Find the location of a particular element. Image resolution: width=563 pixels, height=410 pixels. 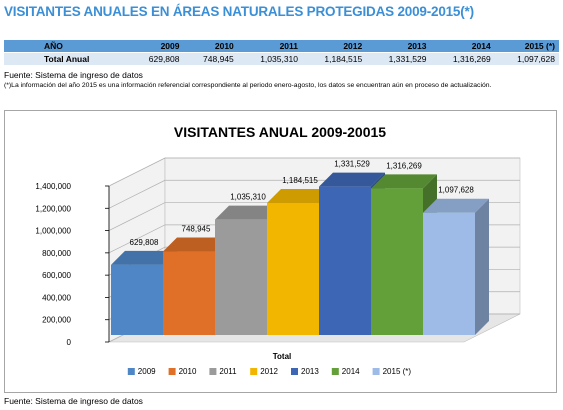

data-label: 629,808 is located at coordinates (144, 242).